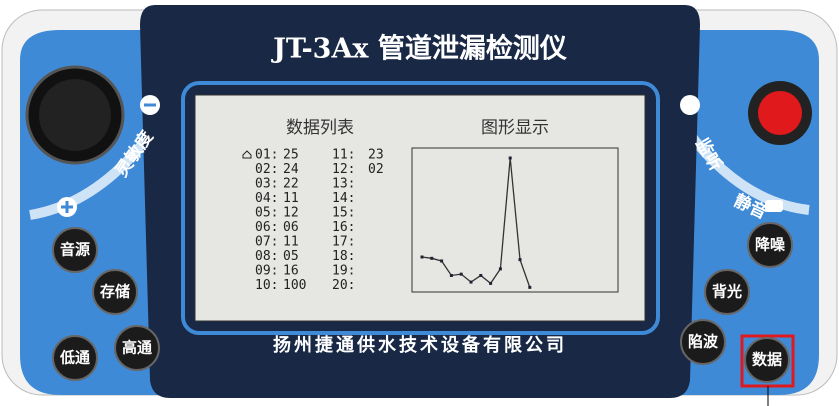 The image size is (839, 406). What do you see at coordinates (291, 184) in the screenshot?
I see `row-value: 22` at bounding box center [291, 184].